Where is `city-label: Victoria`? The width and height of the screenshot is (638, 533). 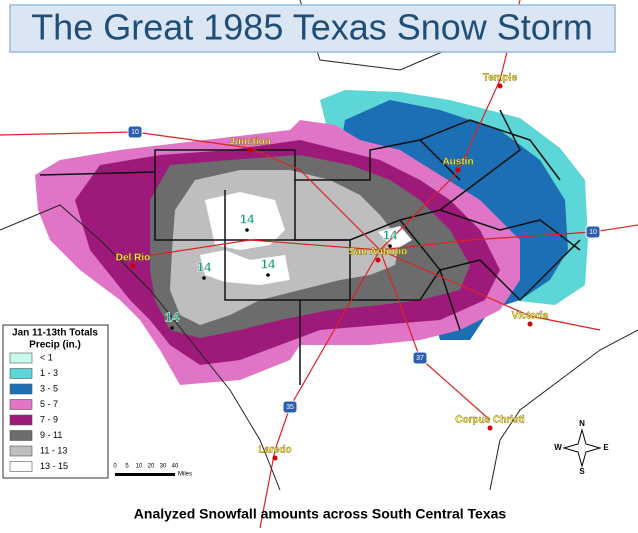
city-label: Victoria is located at coordinates (530, 316).